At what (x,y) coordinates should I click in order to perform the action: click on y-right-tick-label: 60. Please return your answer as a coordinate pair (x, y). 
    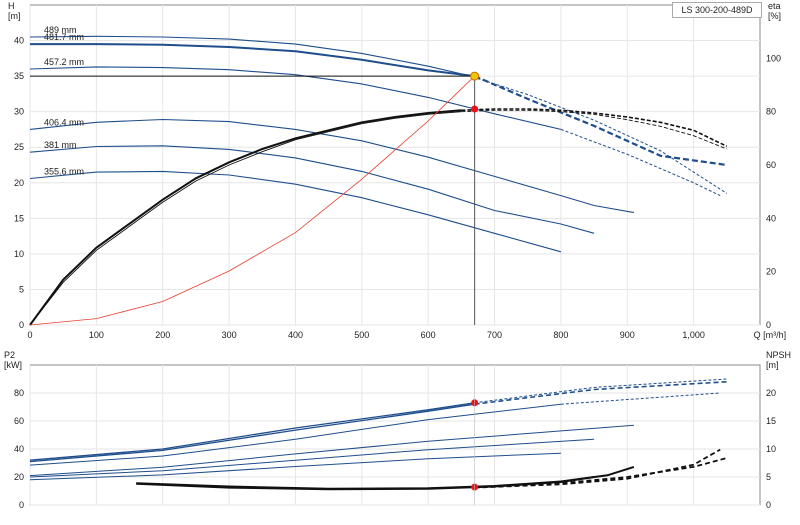
    Looking at the image, I should click on (771, 165).